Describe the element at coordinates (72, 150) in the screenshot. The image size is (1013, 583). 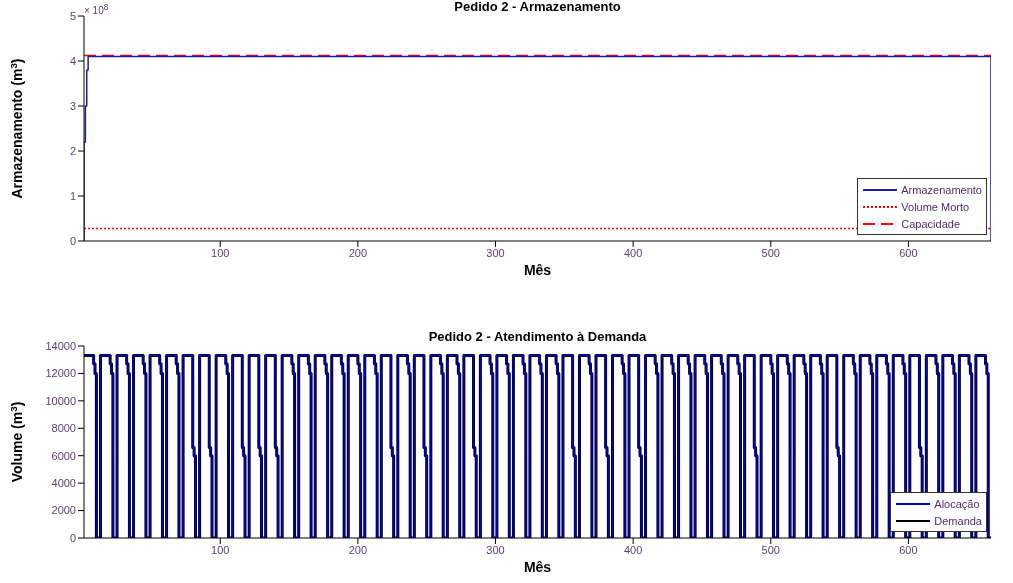
I see `y-tick-label: 2` at that location.